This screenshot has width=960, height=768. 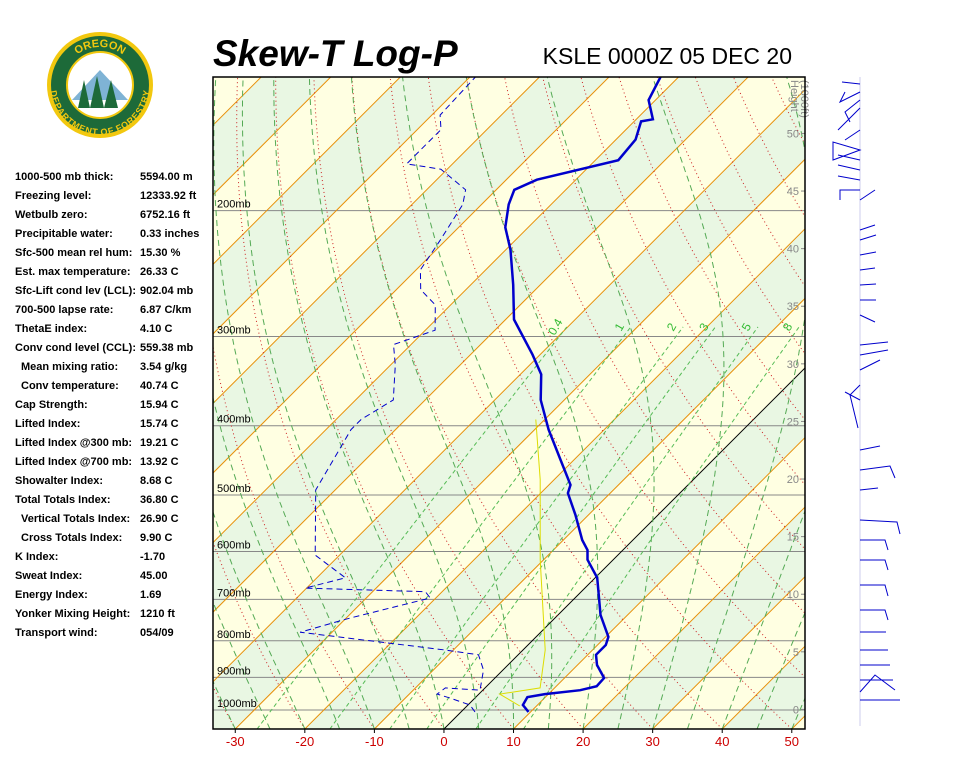 What do you see at coordinates (166, 291) in the screenshot?
I see `index-value: 902.04 mb` at bounding box center [166, 291].